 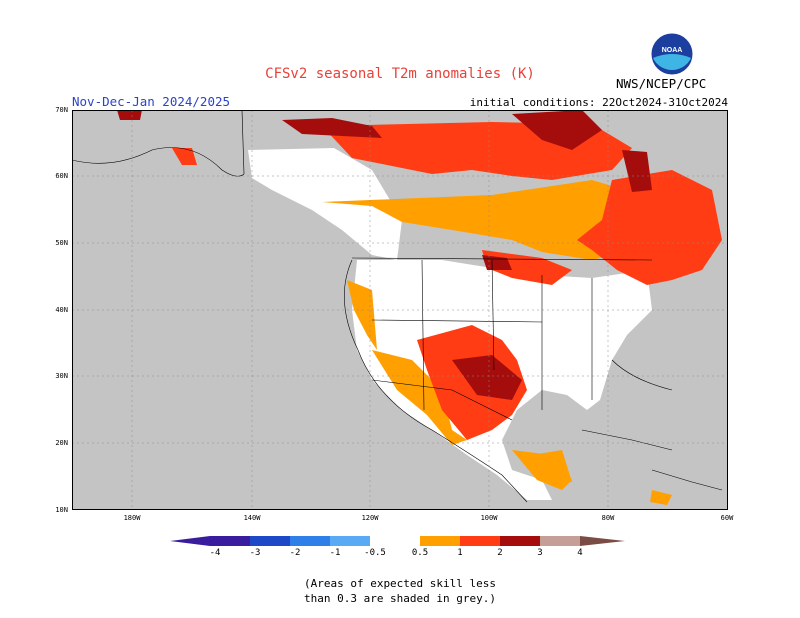 I want to click on colorbar-low-triangle, so click(x=190, y=541).